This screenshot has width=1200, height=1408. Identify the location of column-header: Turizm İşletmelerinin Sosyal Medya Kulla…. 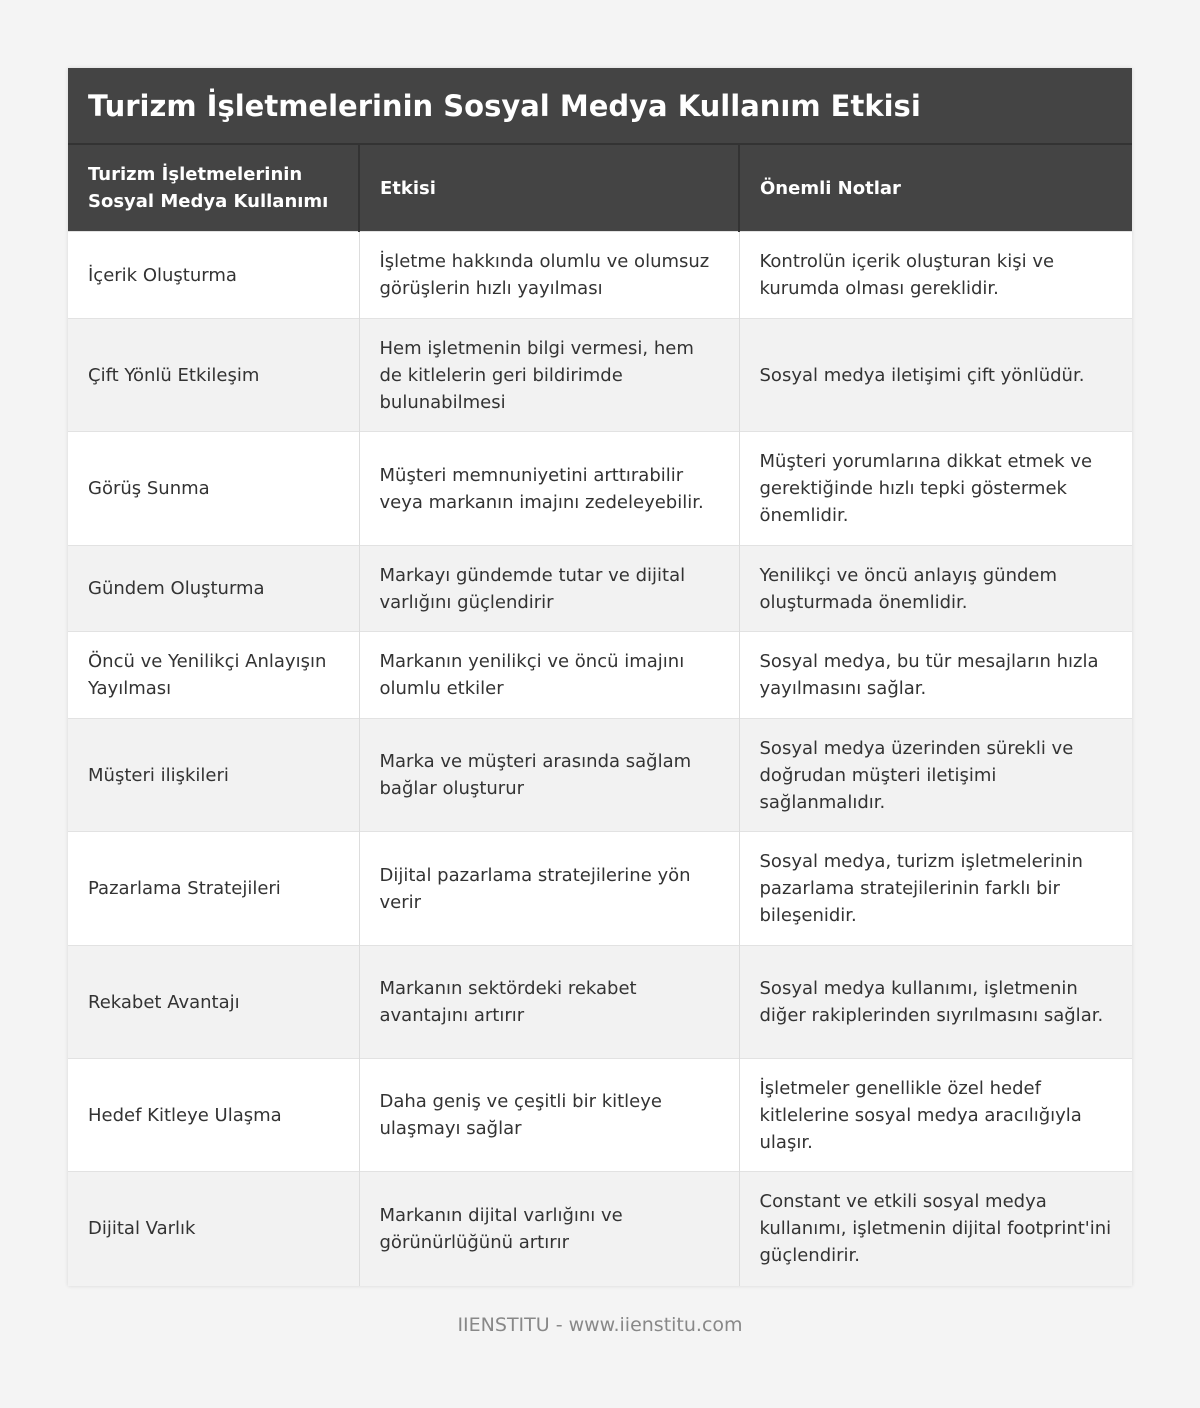
(214, 188).